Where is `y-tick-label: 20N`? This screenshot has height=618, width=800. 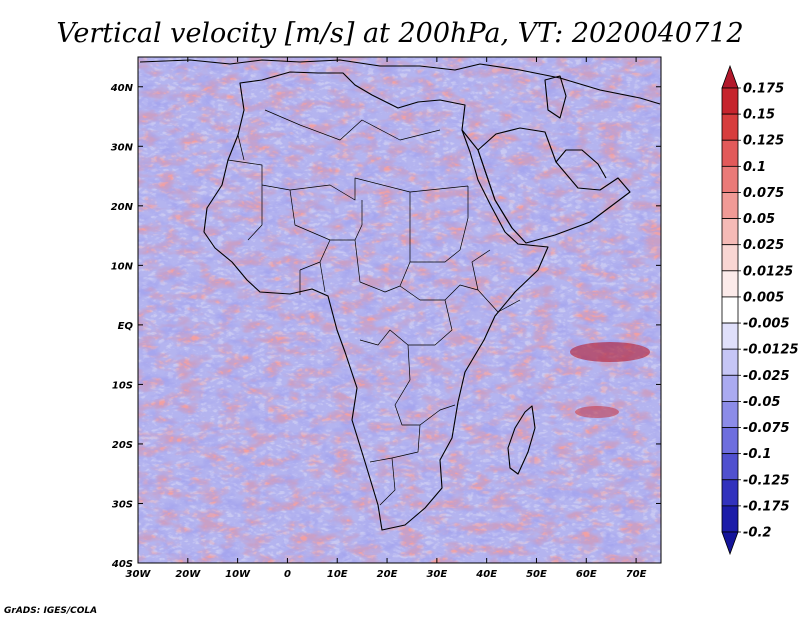
y-tick-label: 20N is located at coordinates (122, 207).